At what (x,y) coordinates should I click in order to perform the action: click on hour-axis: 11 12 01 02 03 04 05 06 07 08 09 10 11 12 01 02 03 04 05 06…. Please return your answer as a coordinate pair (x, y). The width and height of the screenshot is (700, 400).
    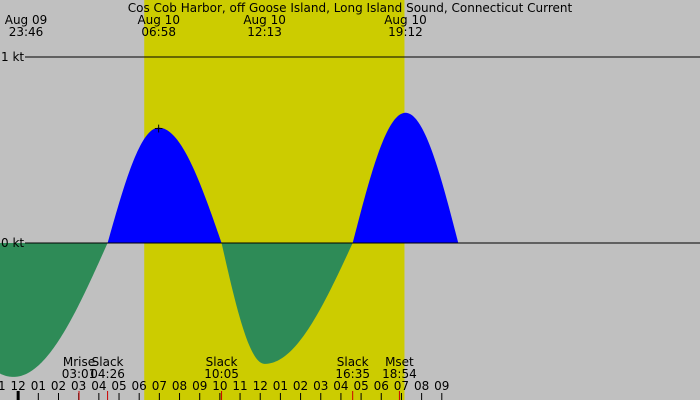
    Looking at the image, I should click on (224, 389).